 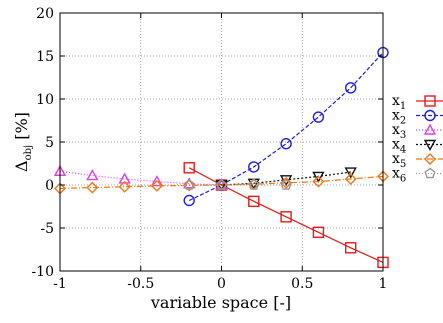 I want to click on legend-label-sub: 6, so click(x=403, y=179).